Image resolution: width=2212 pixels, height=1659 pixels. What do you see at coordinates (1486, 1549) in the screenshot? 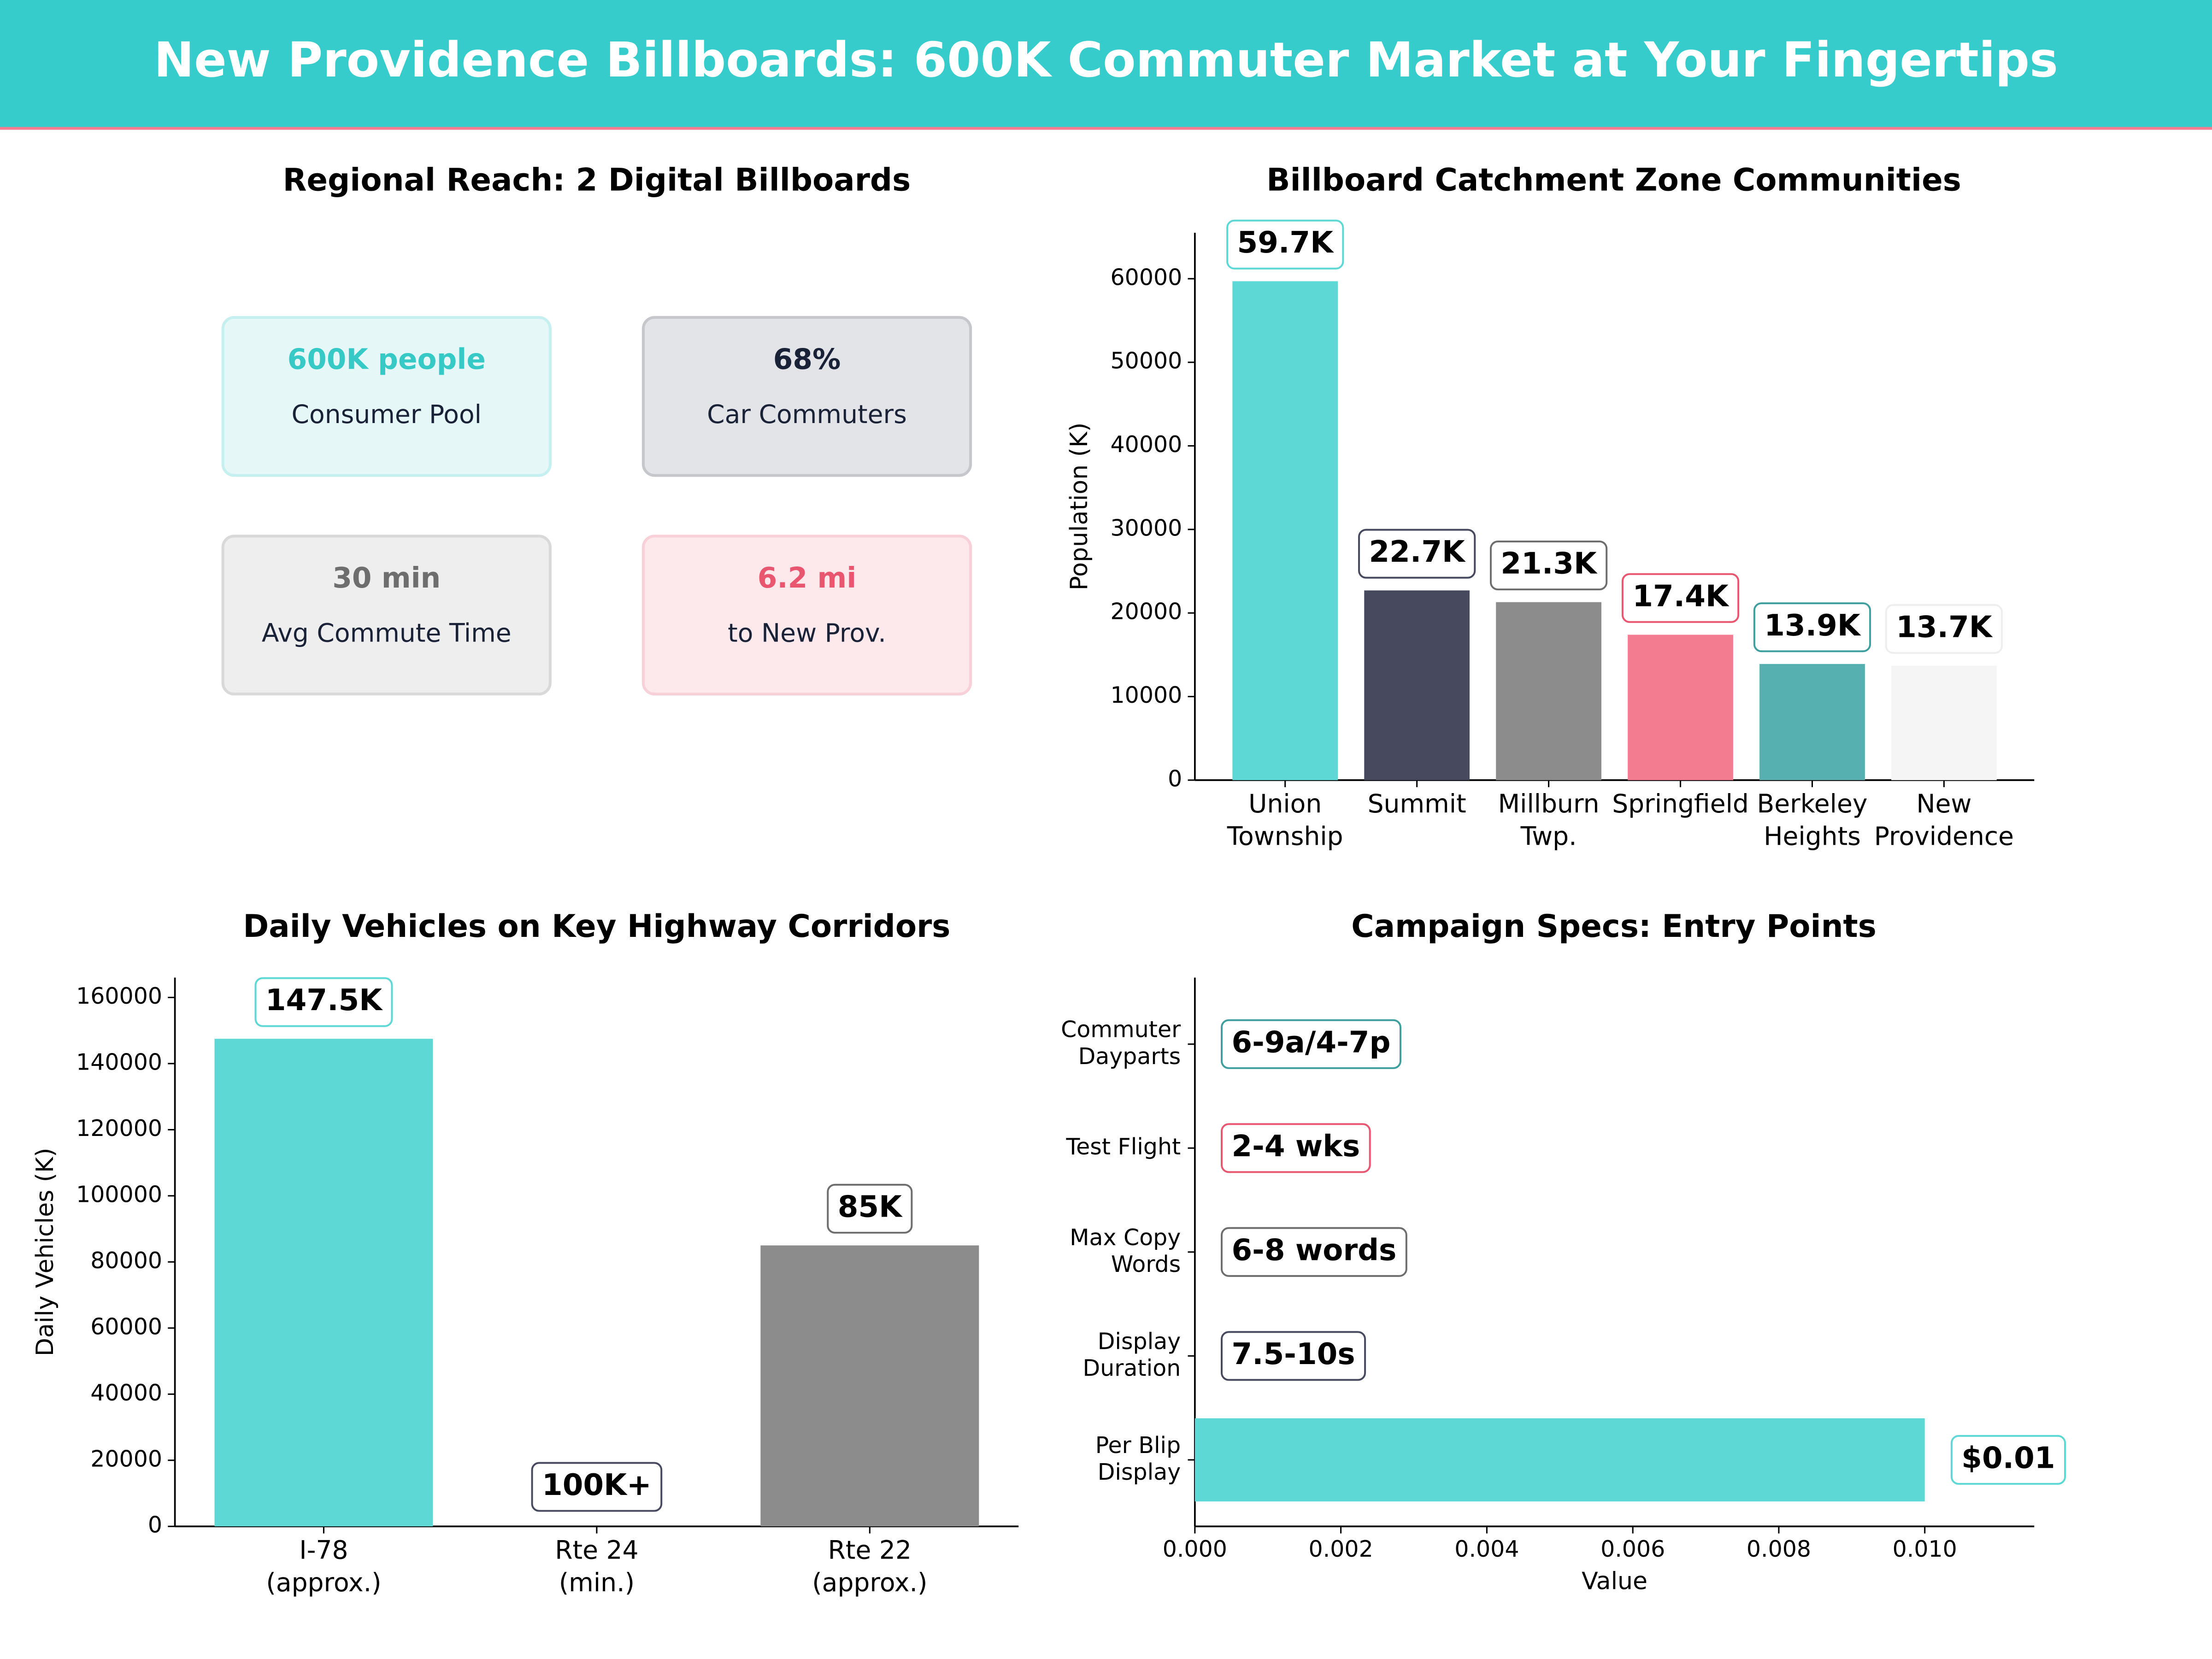
I see `x-tick-label: 0.004` at bounding box center [1486, 1549].